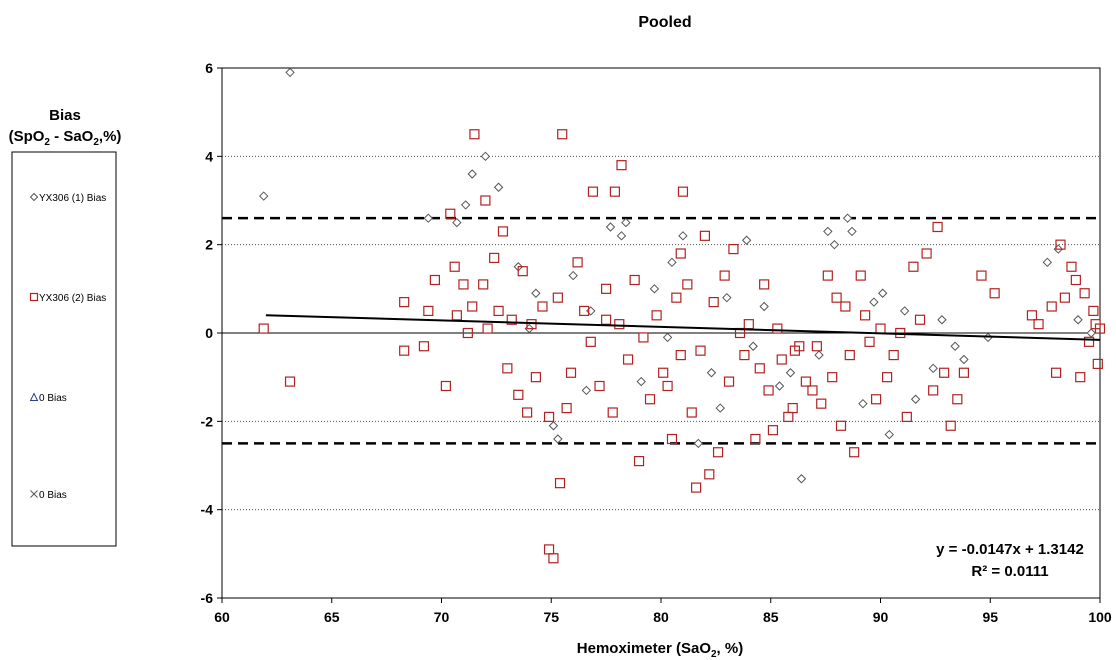 This screenshot has width=1116, height=660. I want to click on x-axis-ticks: 60 65 70 75 80 85 90 95 100, so click(663, 611).